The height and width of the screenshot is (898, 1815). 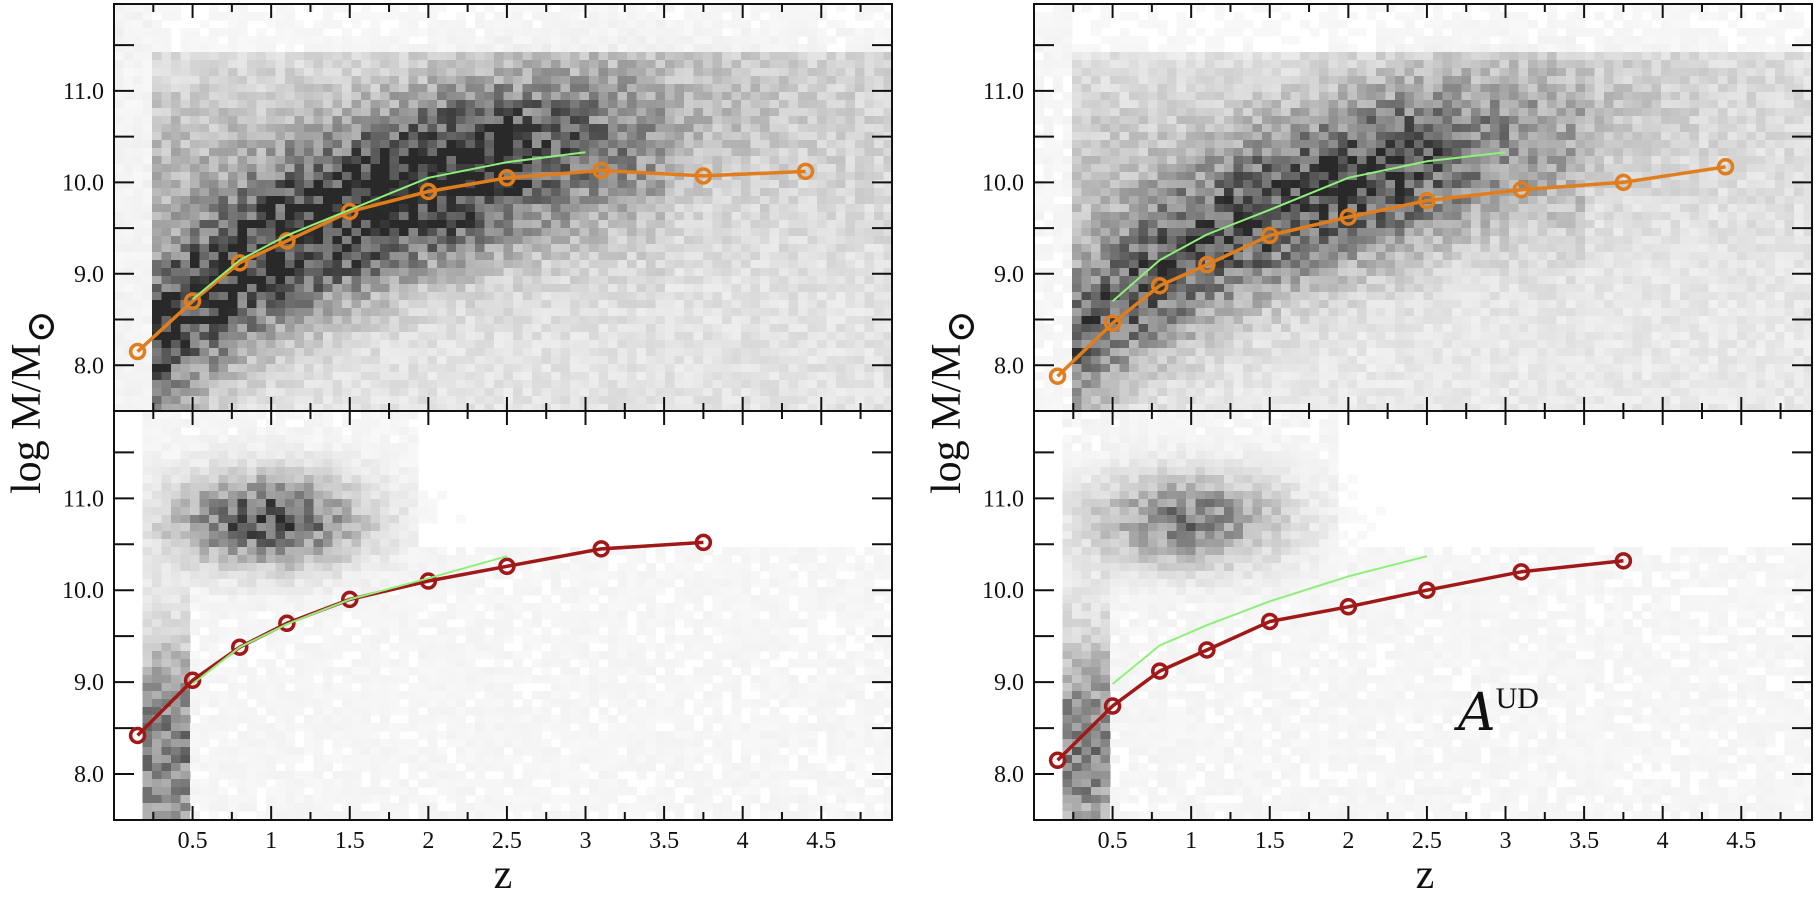 What do you see at coordinates (953, 402) in the screenshot?
I see `y-axis-title-right: log M/M⊙` at bounding box center [953, 402].